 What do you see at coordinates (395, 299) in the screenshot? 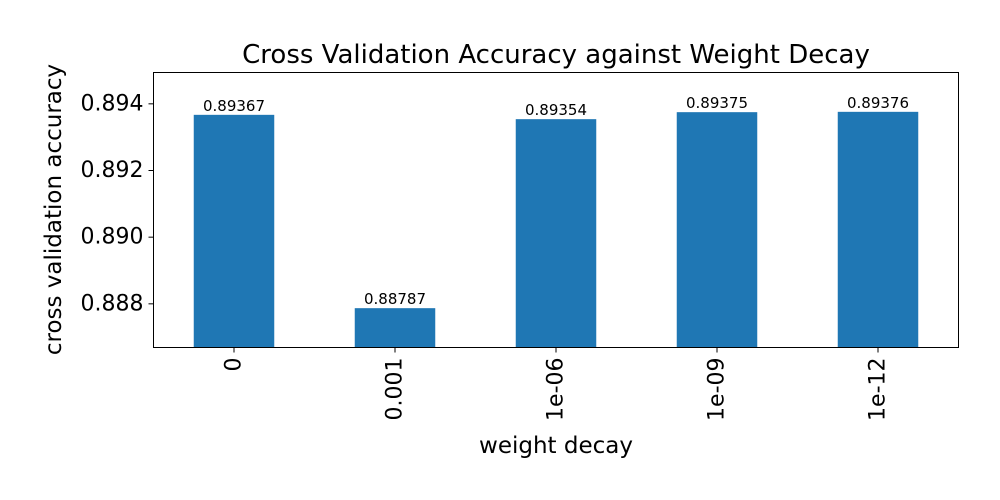
I see `data-label-0.001: 0.88787` at bounding box center [395, 299].